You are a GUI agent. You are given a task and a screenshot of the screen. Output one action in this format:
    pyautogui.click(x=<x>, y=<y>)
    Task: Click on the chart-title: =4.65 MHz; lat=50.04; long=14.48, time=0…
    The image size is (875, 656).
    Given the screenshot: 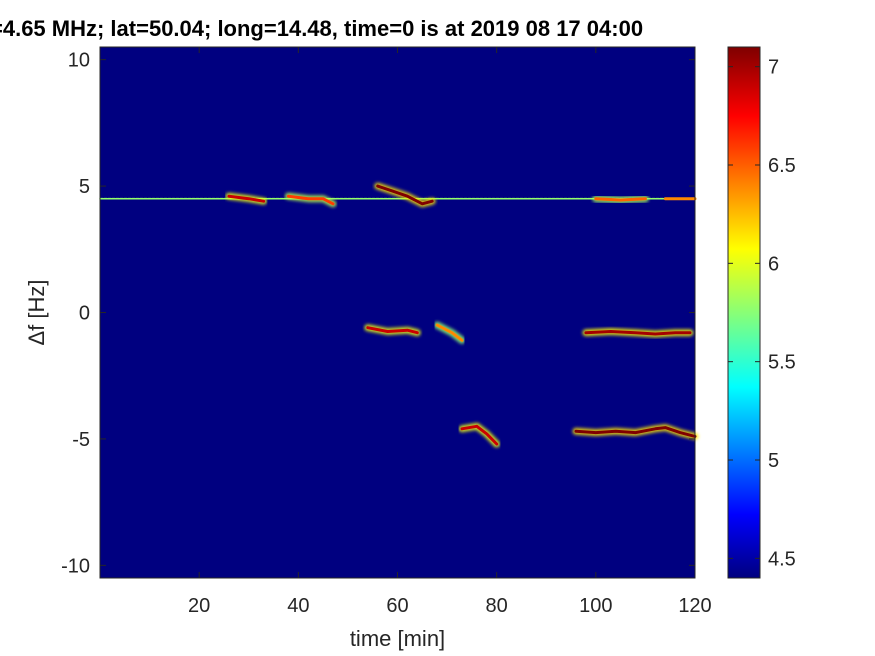 What is the action you would take?
    pyautogui.click(x=322, y=28)
    